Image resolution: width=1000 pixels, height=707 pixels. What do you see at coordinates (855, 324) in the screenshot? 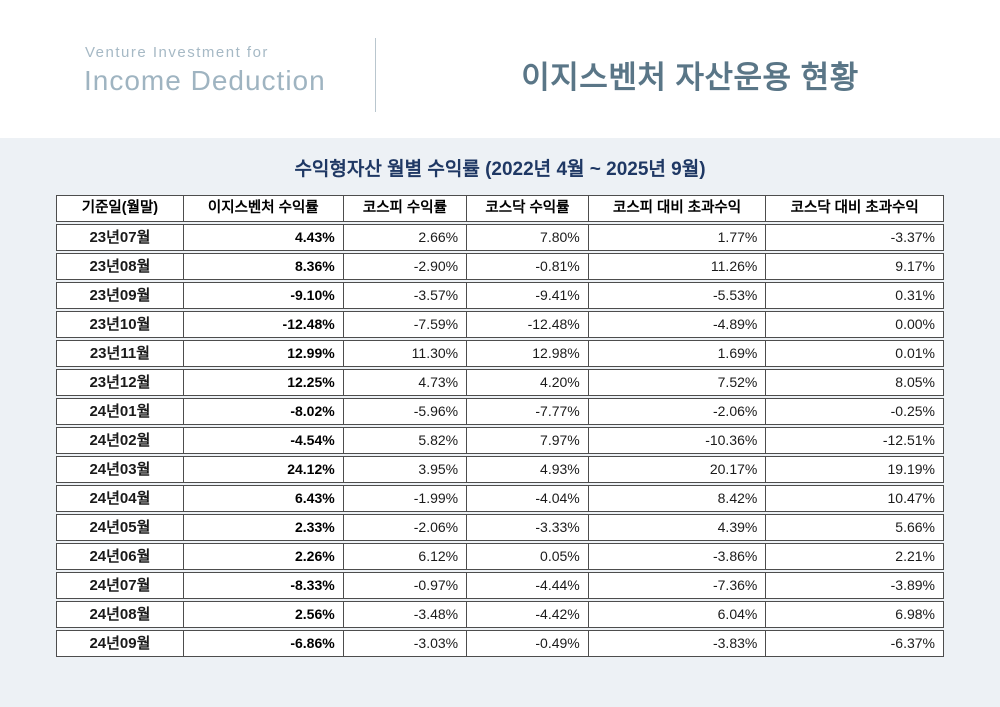
I see `cell-value: 0.00%` at bounding box center [855, 324].